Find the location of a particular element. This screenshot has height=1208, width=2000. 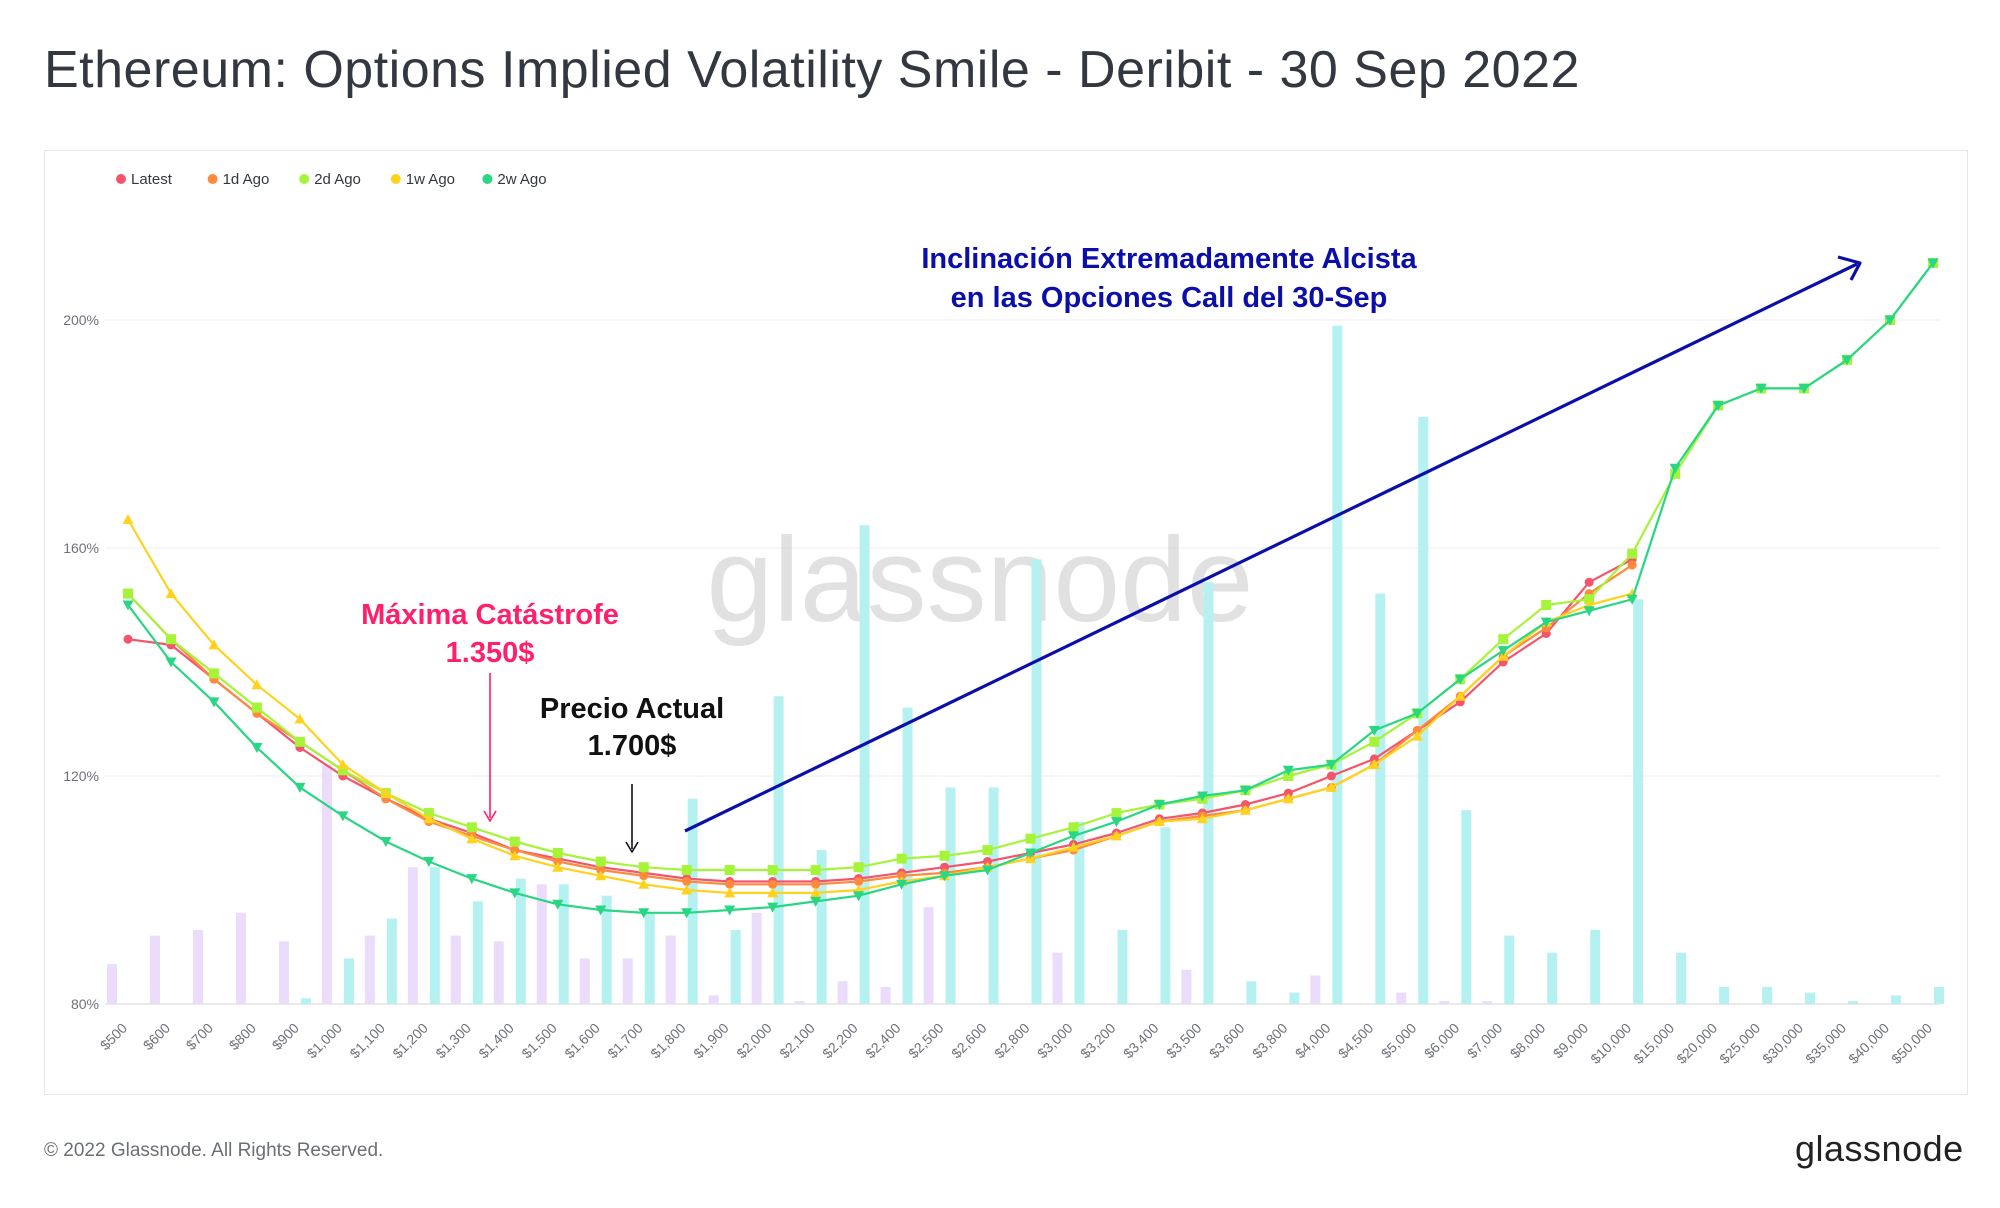

x-tick-label: $600 is located at coordinates (156, 1036).